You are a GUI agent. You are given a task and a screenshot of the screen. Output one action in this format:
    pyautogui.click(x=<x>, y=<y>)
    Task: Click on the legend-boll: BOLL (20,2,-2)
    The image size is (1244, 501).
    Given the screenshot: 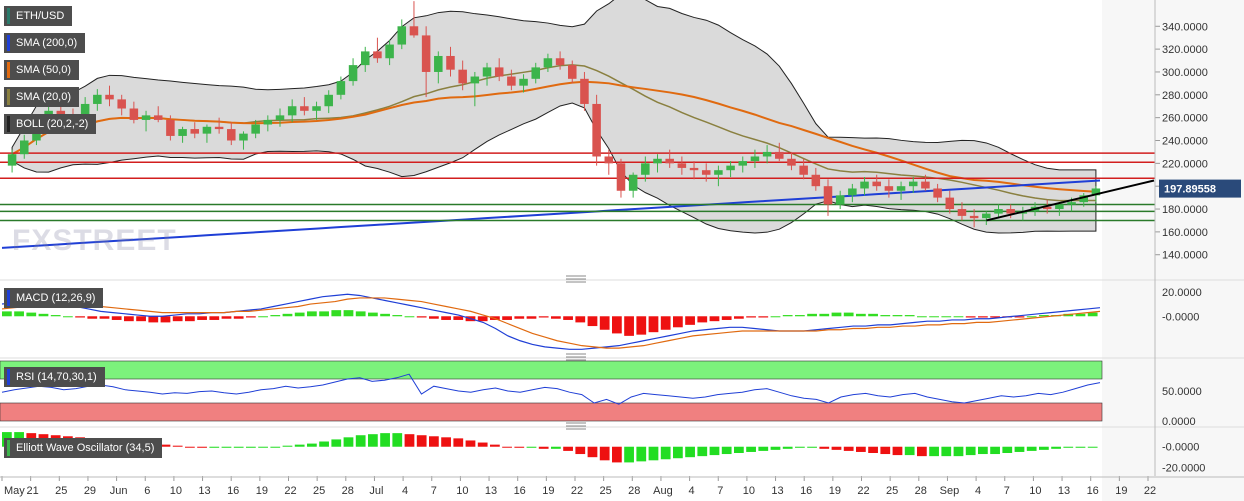 What is the action you would take?
    pyautogui.click(x=50, y=124)
    